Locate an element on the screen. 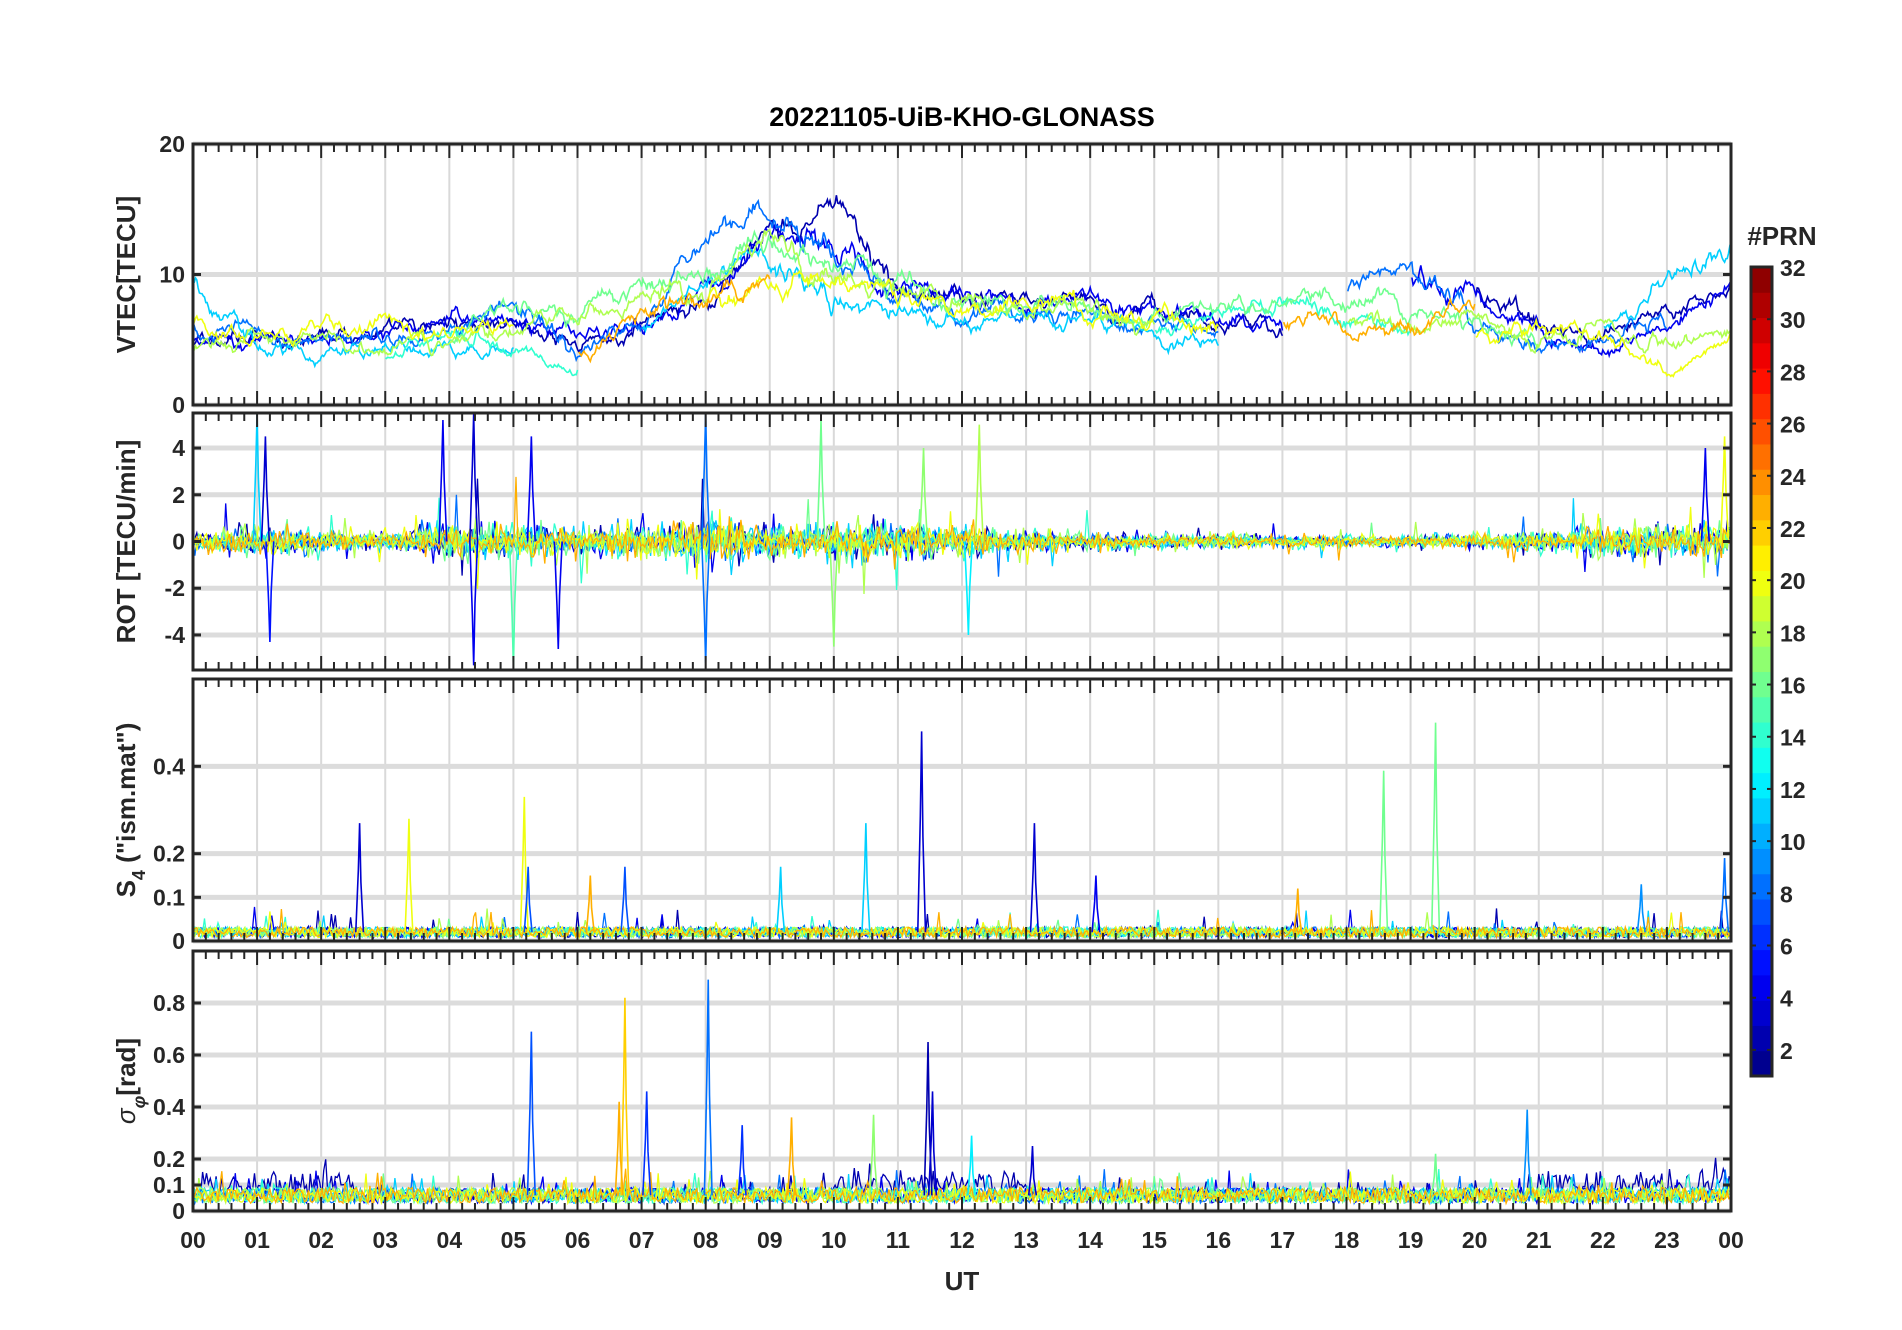  x-tick-label: 14 is located at coordinates (1090, 1240).